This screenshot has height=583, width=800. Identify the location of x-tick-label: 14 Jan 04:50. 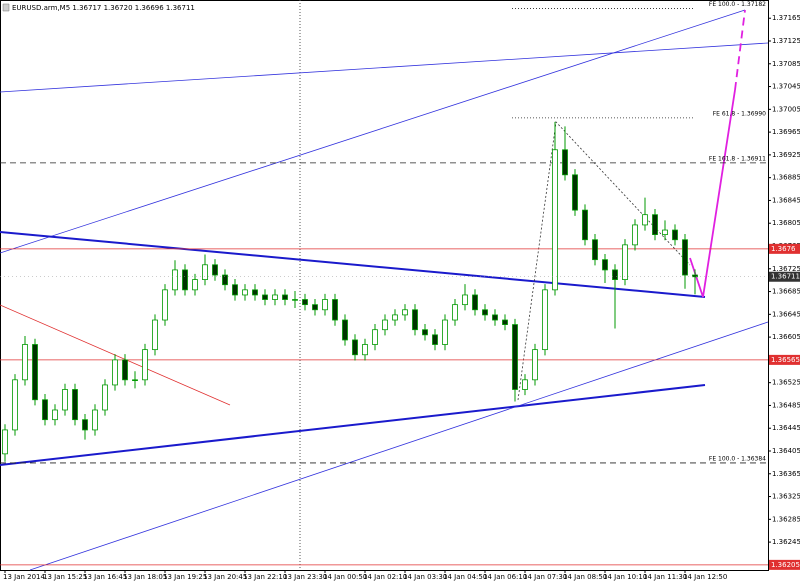
(465, 577).